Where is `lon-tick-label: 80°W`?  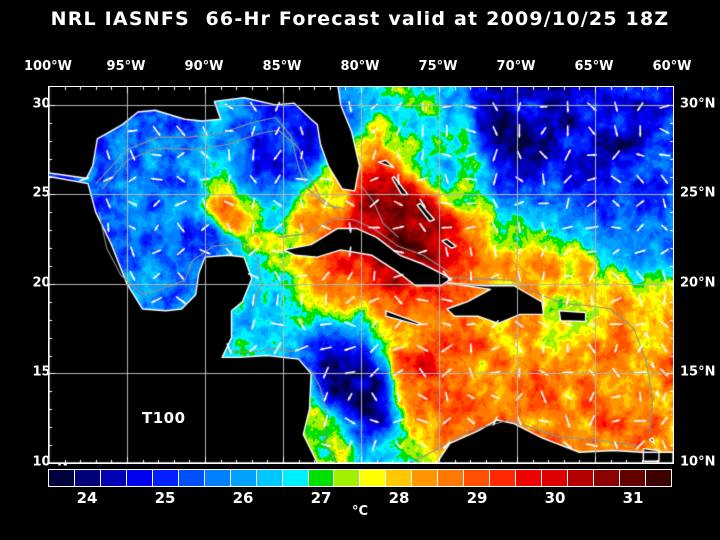 lon-tick-label: 80°W is located at coordinates (360, 66).